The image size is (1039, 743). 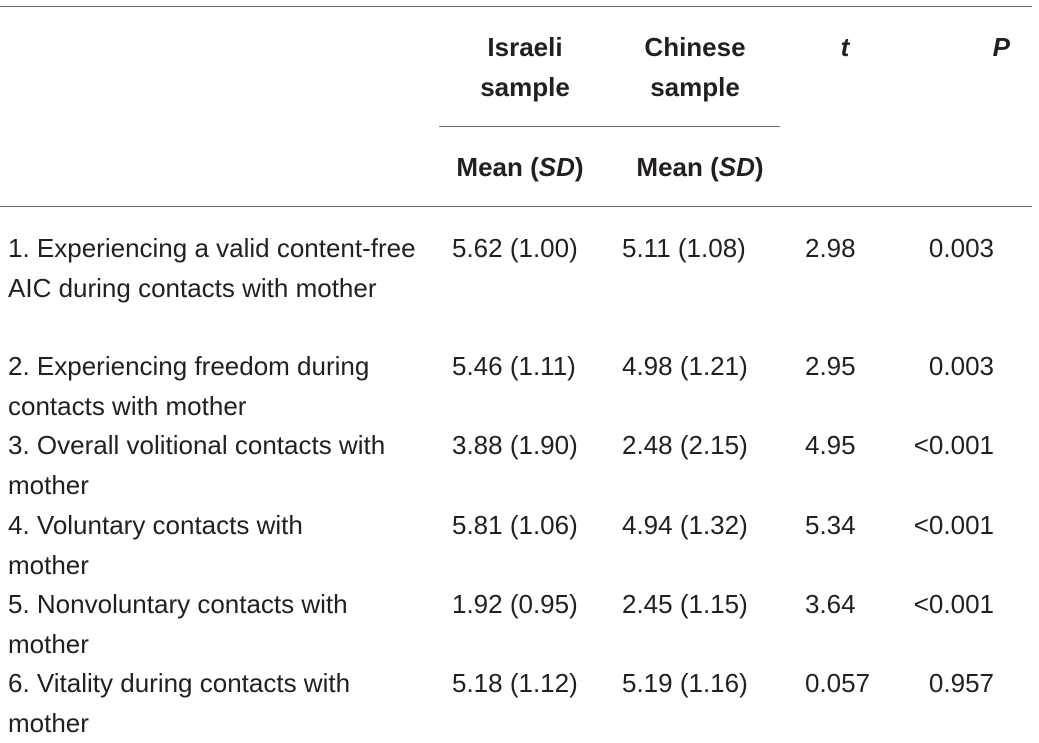 What do you see at coordinates (830, 604) in the screenshot?
I see `t-value: 3.64` at bounding box center [830, 604].